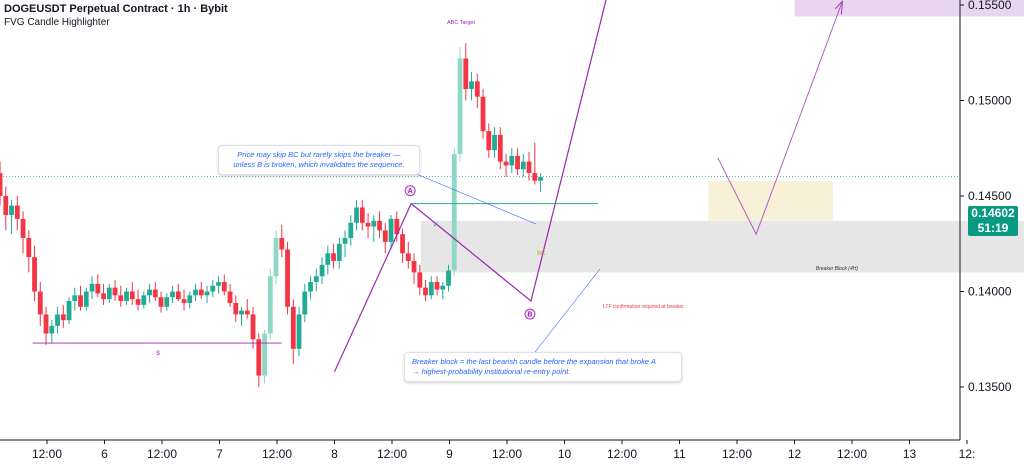  Describe the element at coordinates (679, 454) in the screenshot. I see `x-tick-label-11: 11` at that location.